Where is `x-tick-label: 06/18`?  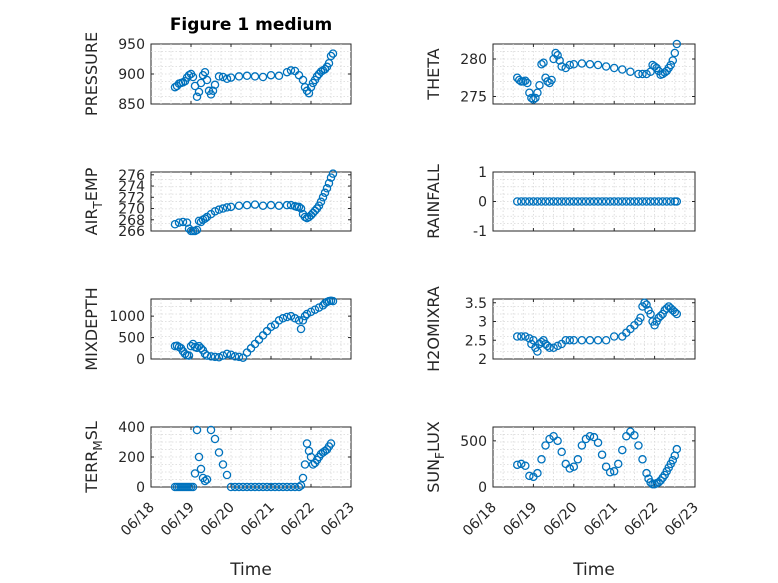 x-tick-label: 06/18 is located at coordinates (480, 520).